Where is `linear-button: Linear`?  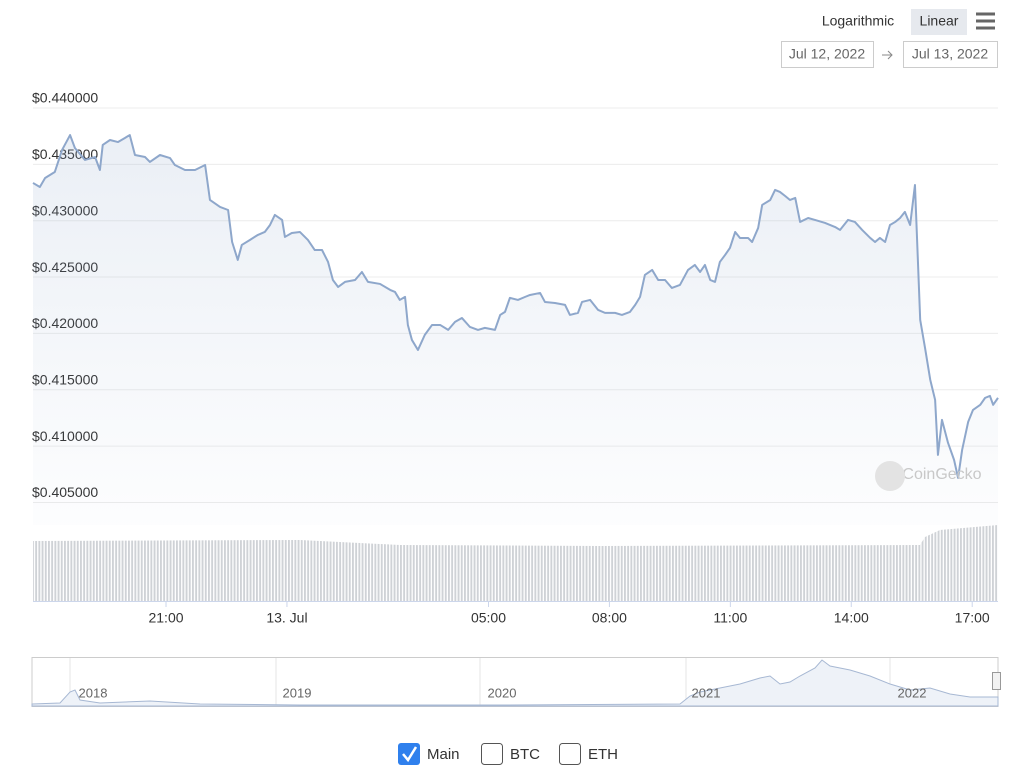 linear-button: Linear is located at coordinates (939, 21).